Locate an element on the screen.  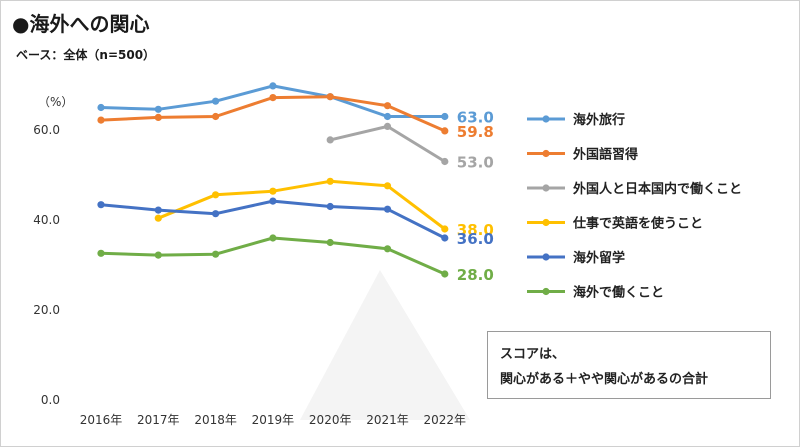
chart-subtitle: ベース：全体（n=500） is located at coordinates (86, 55).